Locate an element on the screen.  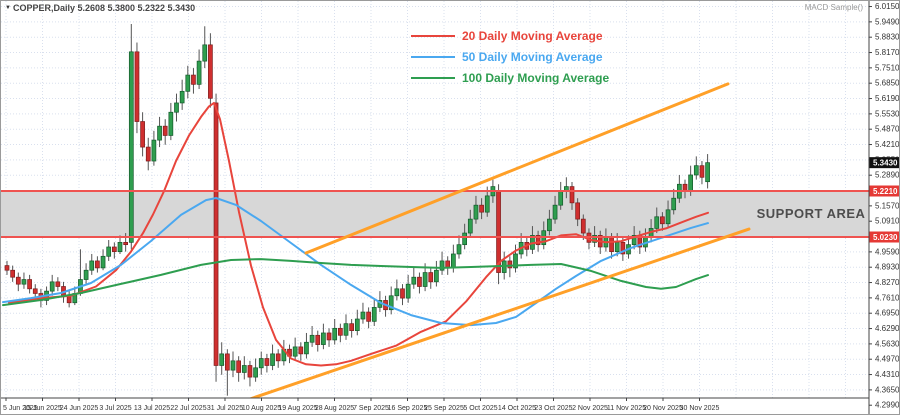
price-axis-label: 5.1570 is located at coordinates (887, 205).